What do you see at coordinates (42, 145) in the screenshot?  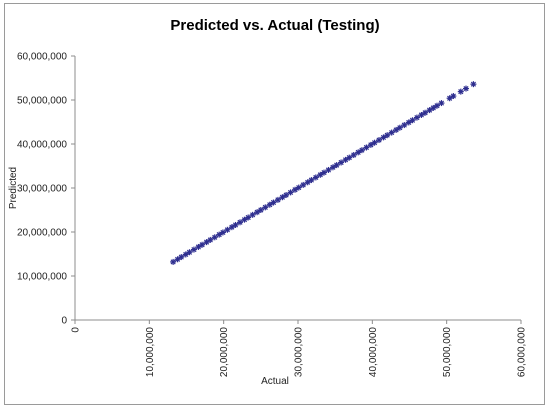 I see `y-tick-label: 40,000,000` at bounding box center [42, 145].